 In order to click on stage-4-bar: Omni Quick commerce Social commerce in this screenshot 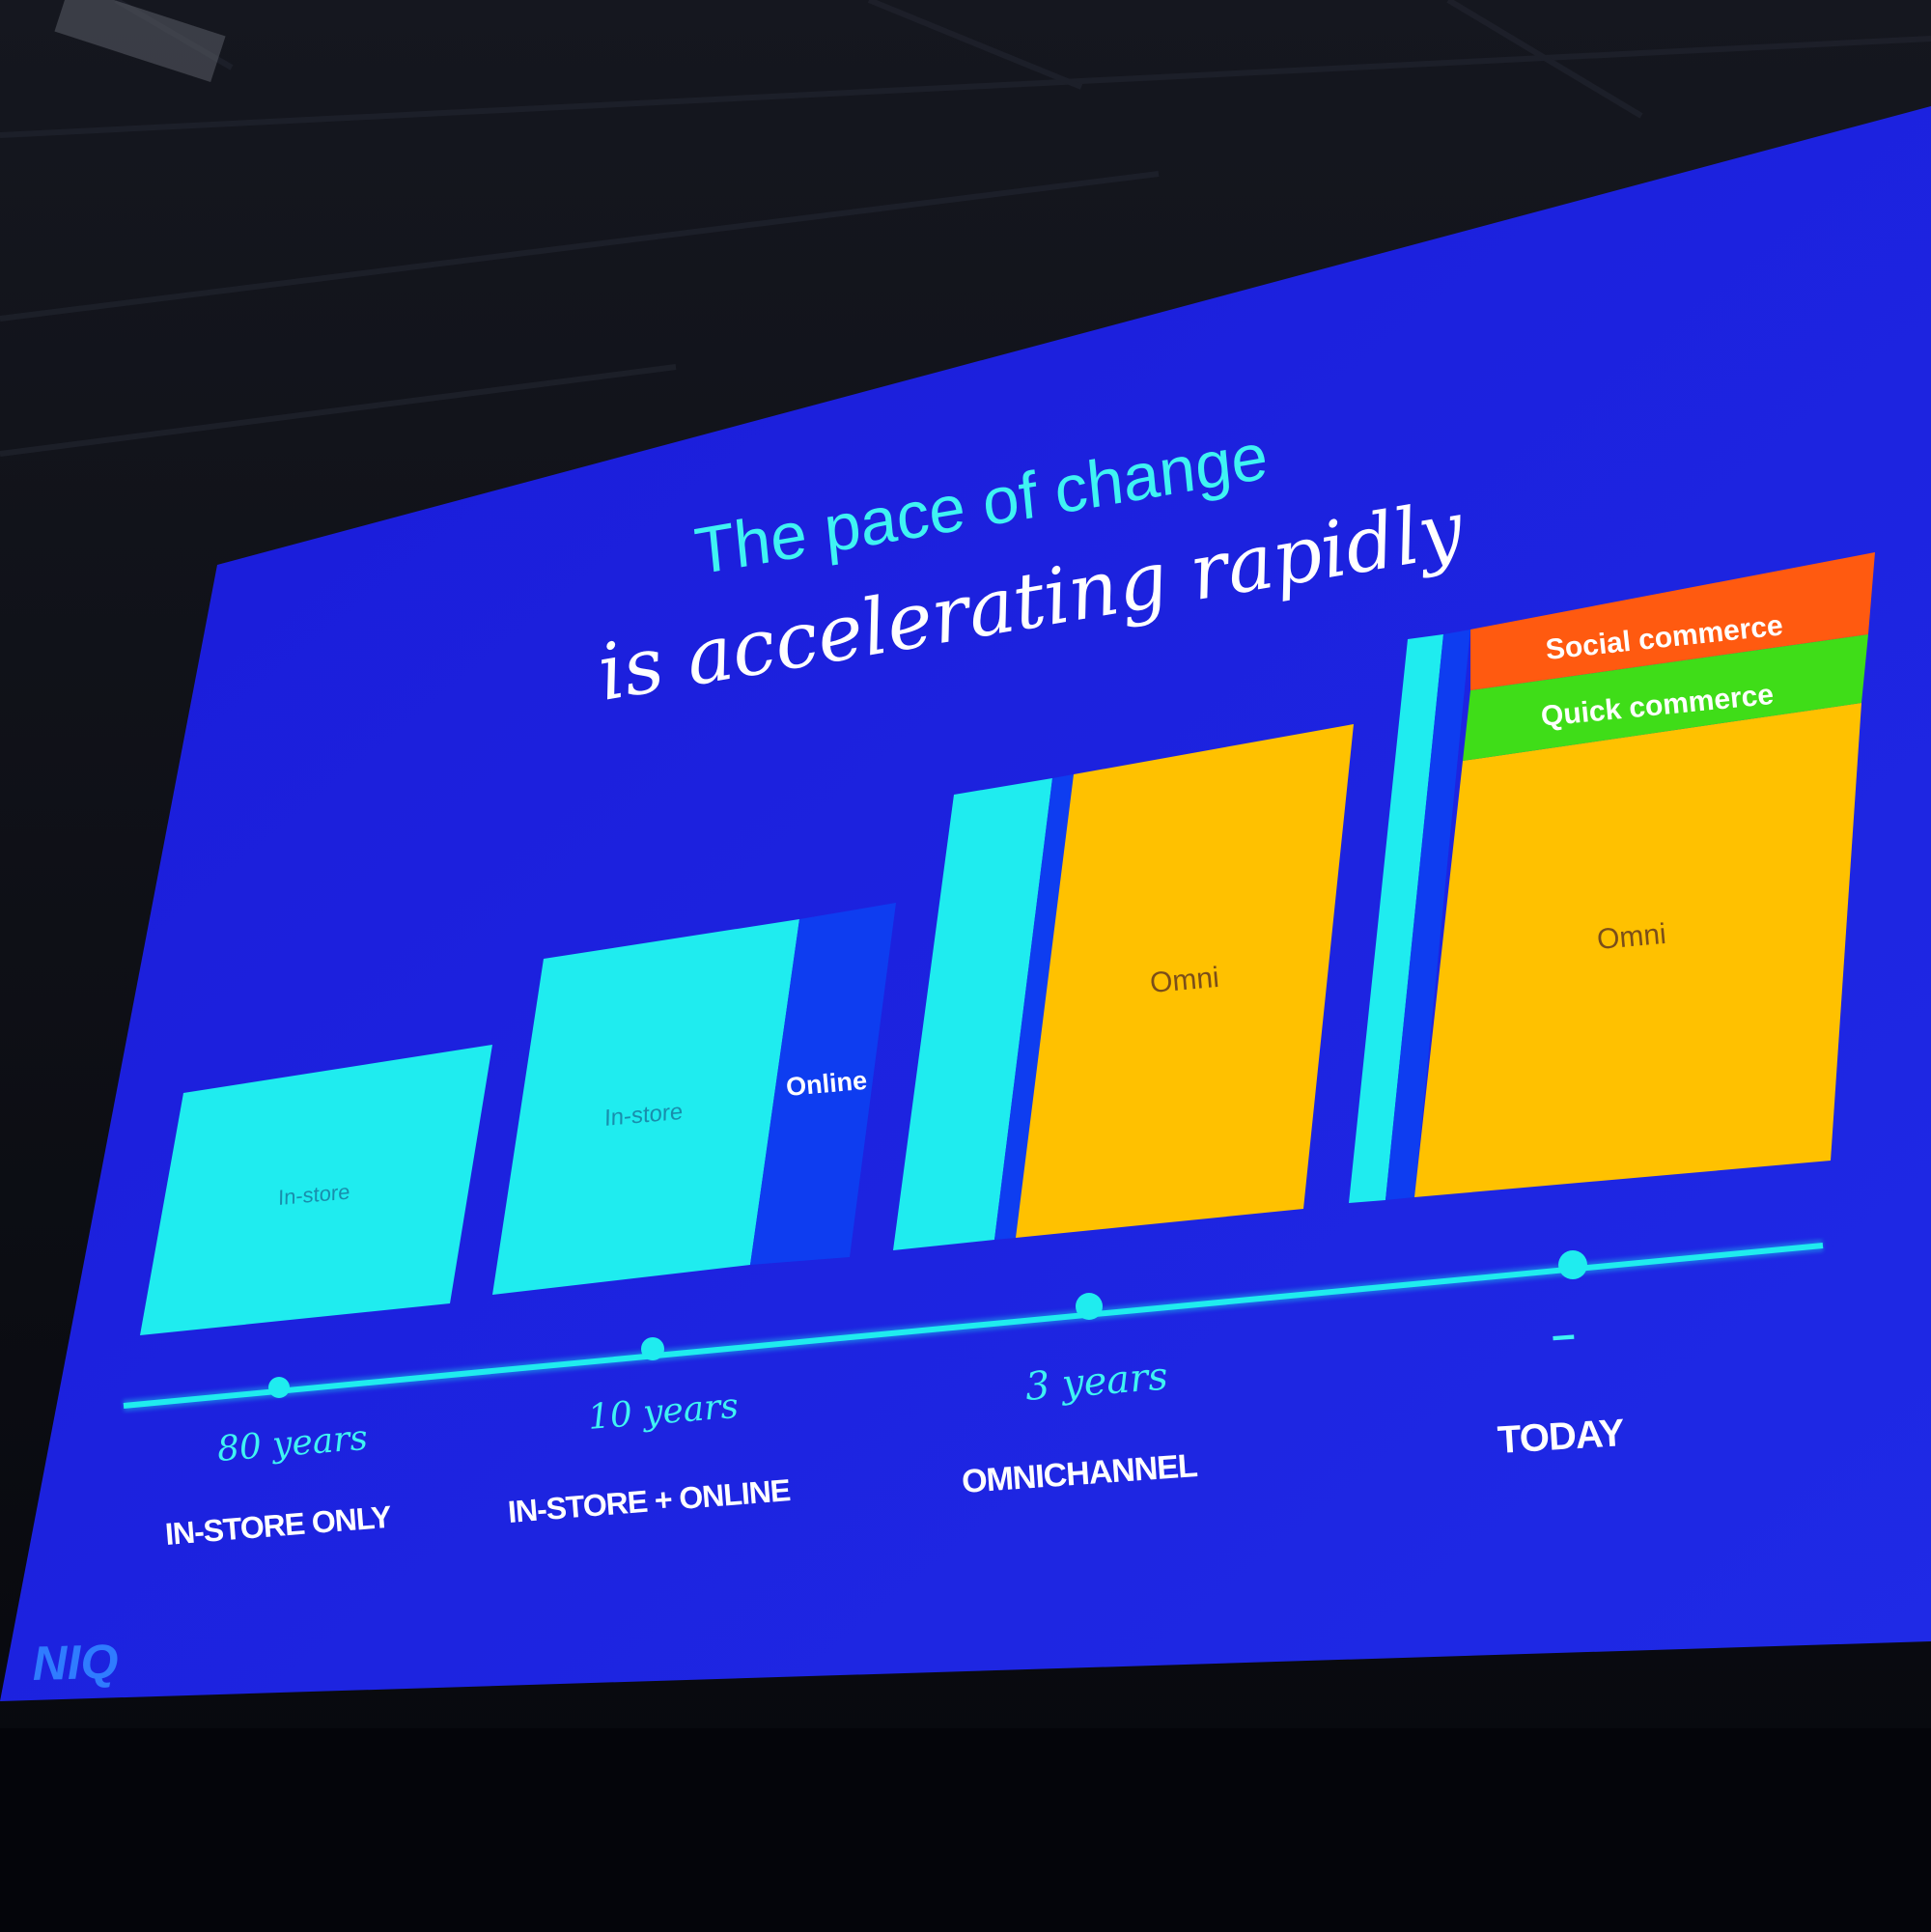, I will do `click(1612, 878)`.